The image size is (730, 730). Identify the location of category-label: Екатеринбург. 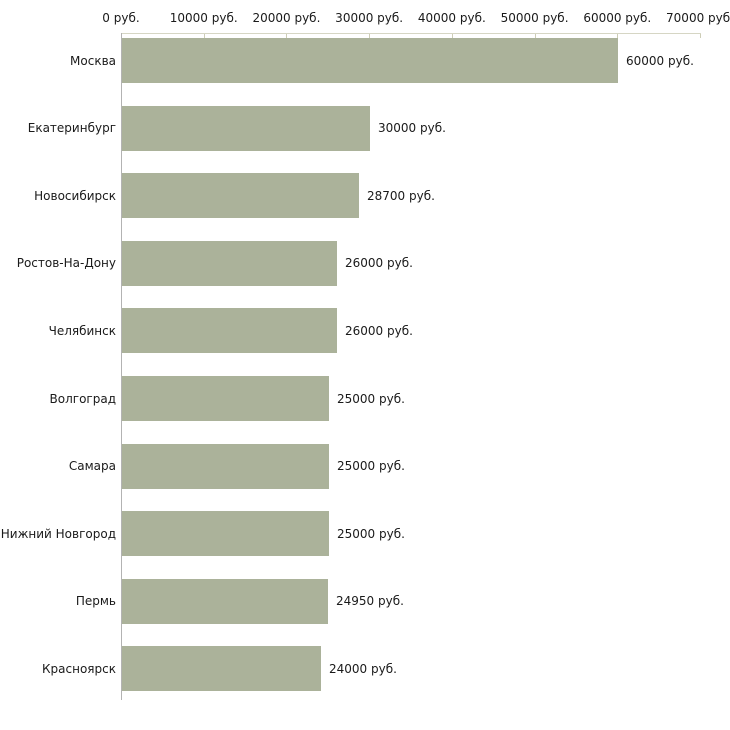
(71, 128).